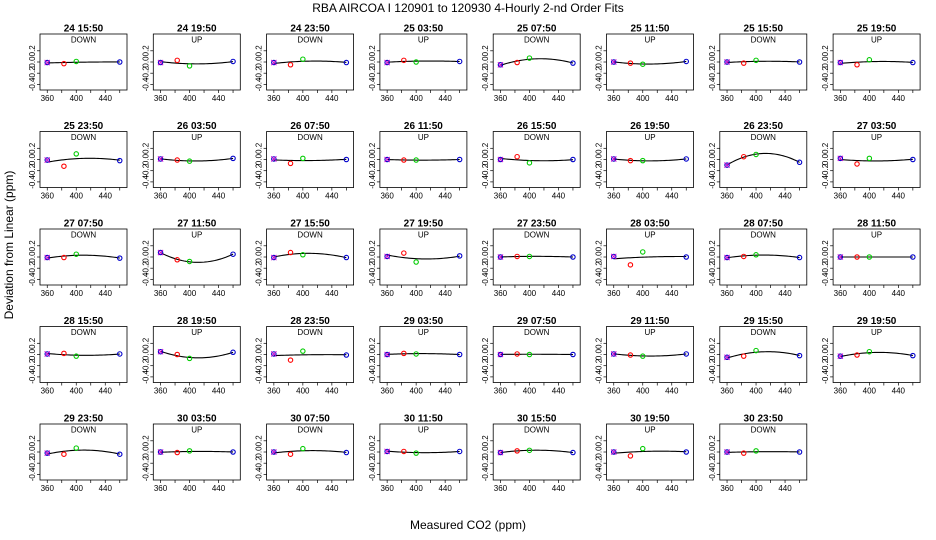 The image size is (936, 540). Describe the element at coordinates (876, 40) in the screenshot. I see `panel-direction: UP` at that location.